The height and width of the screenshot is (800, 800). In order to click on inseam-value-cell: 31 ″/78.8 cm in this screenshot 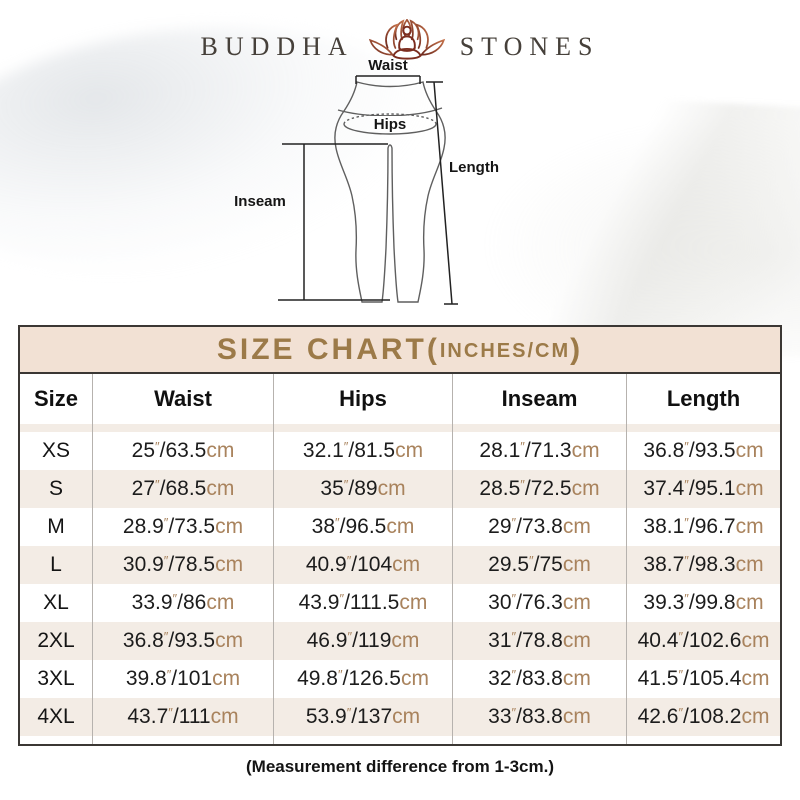, I will do `click(539, 641)`.